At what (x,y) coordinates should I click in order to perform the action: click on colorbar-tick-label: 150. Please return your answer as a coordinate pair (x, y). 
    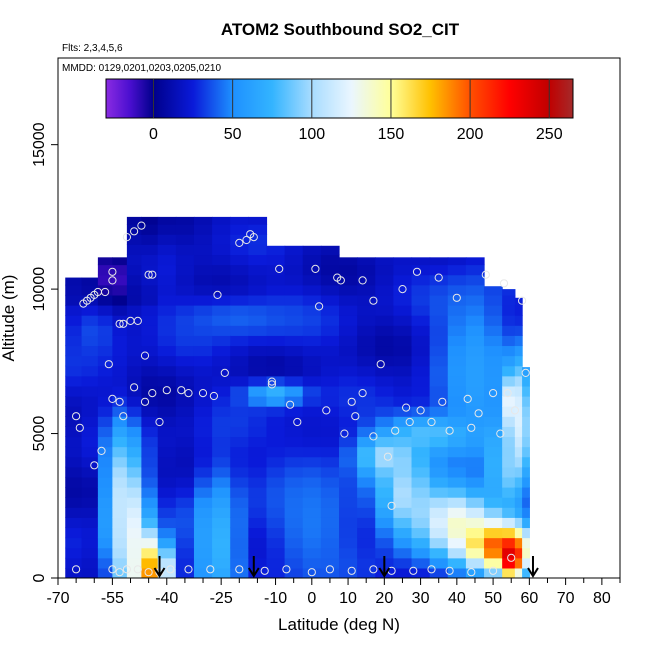
    Looking at the image, I should click on (391, 134).